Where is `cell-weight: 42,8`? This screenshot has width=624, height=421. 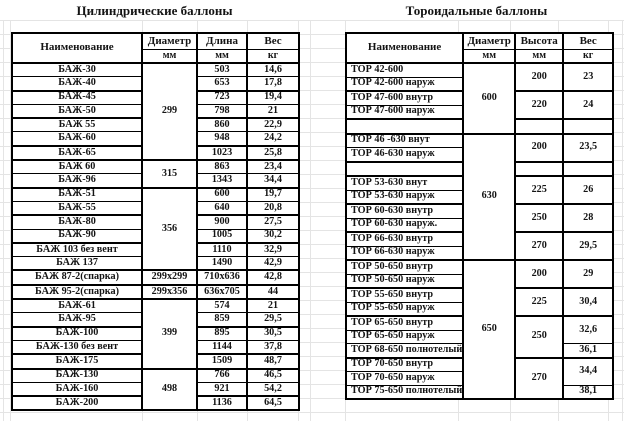
cell-weight: 42,8 is located at coordinates (273, 278).